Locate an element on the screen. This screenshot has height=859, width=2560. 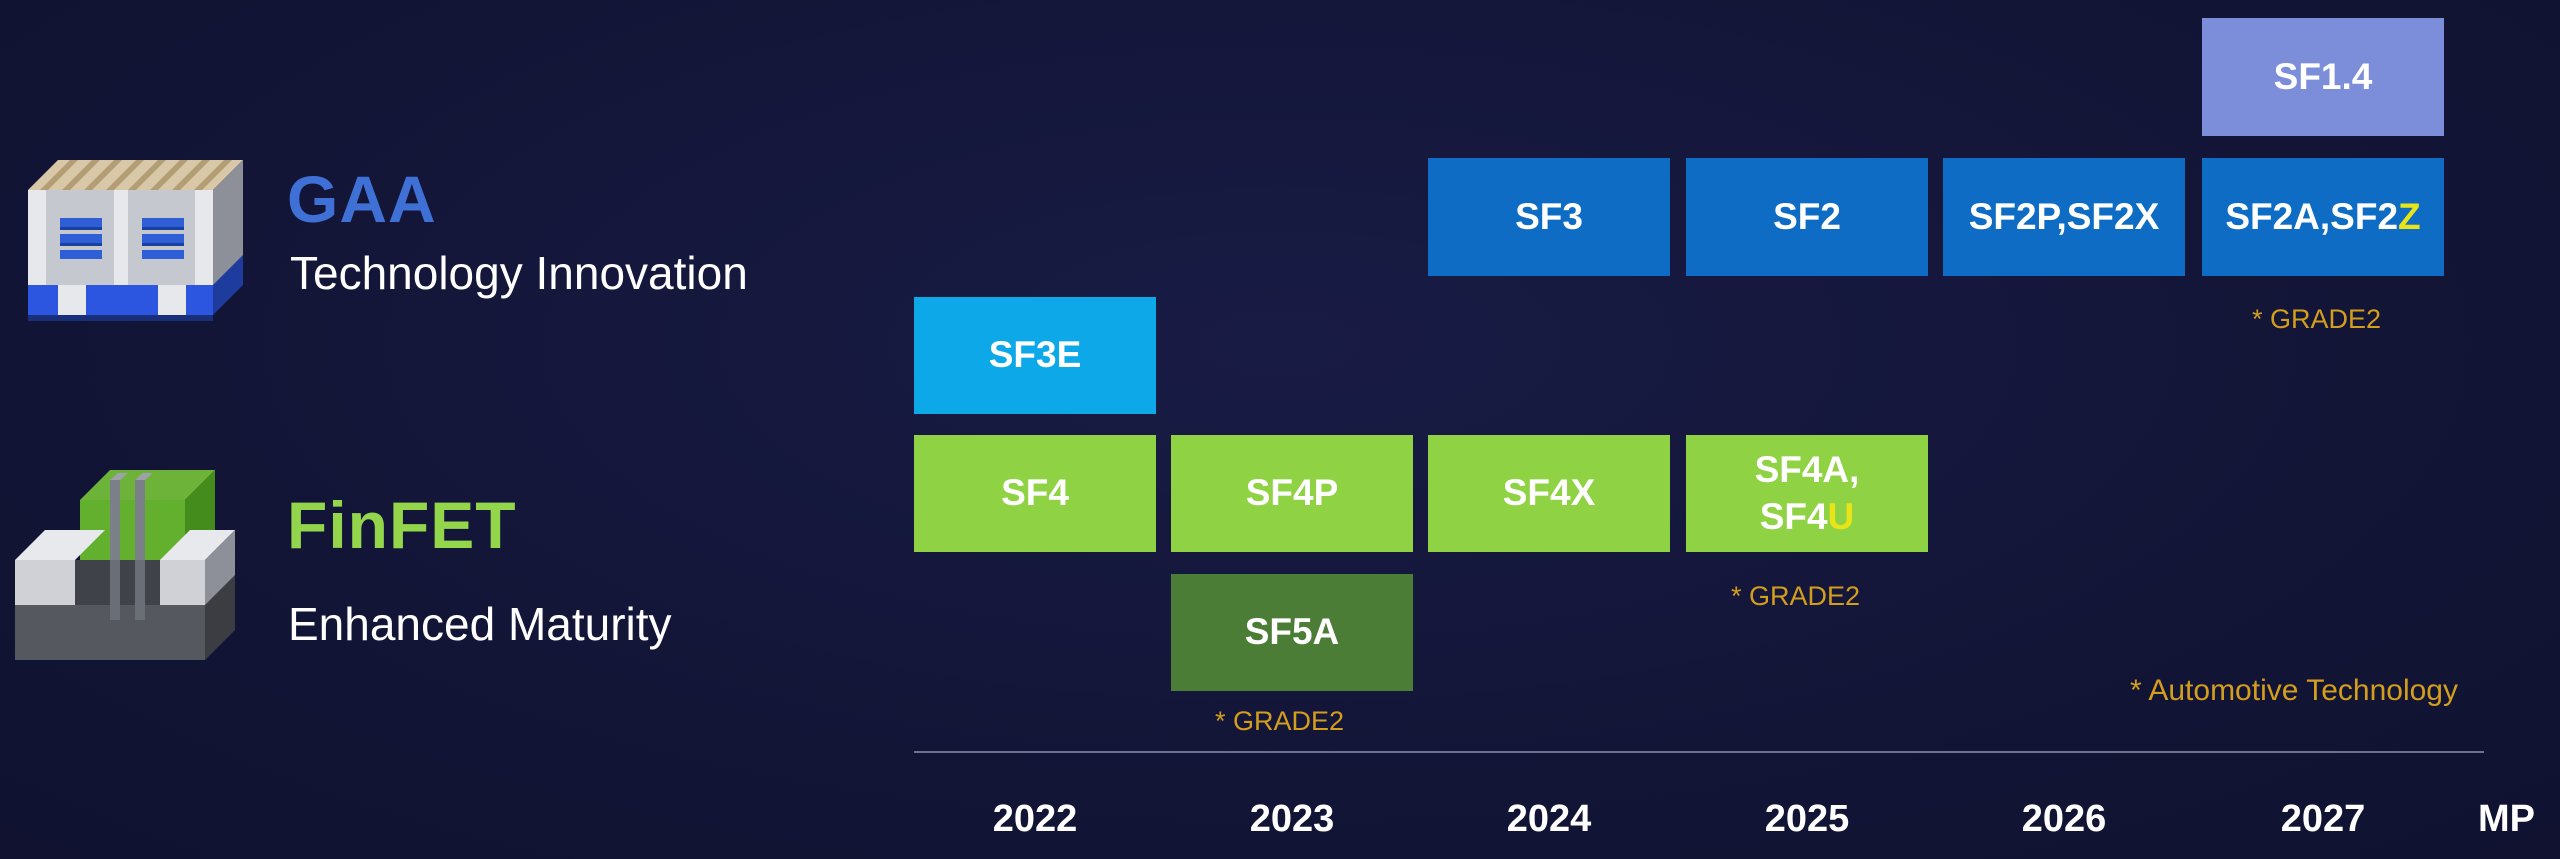
year-label-2022: 2022 is located at coordinates (1035, 819).